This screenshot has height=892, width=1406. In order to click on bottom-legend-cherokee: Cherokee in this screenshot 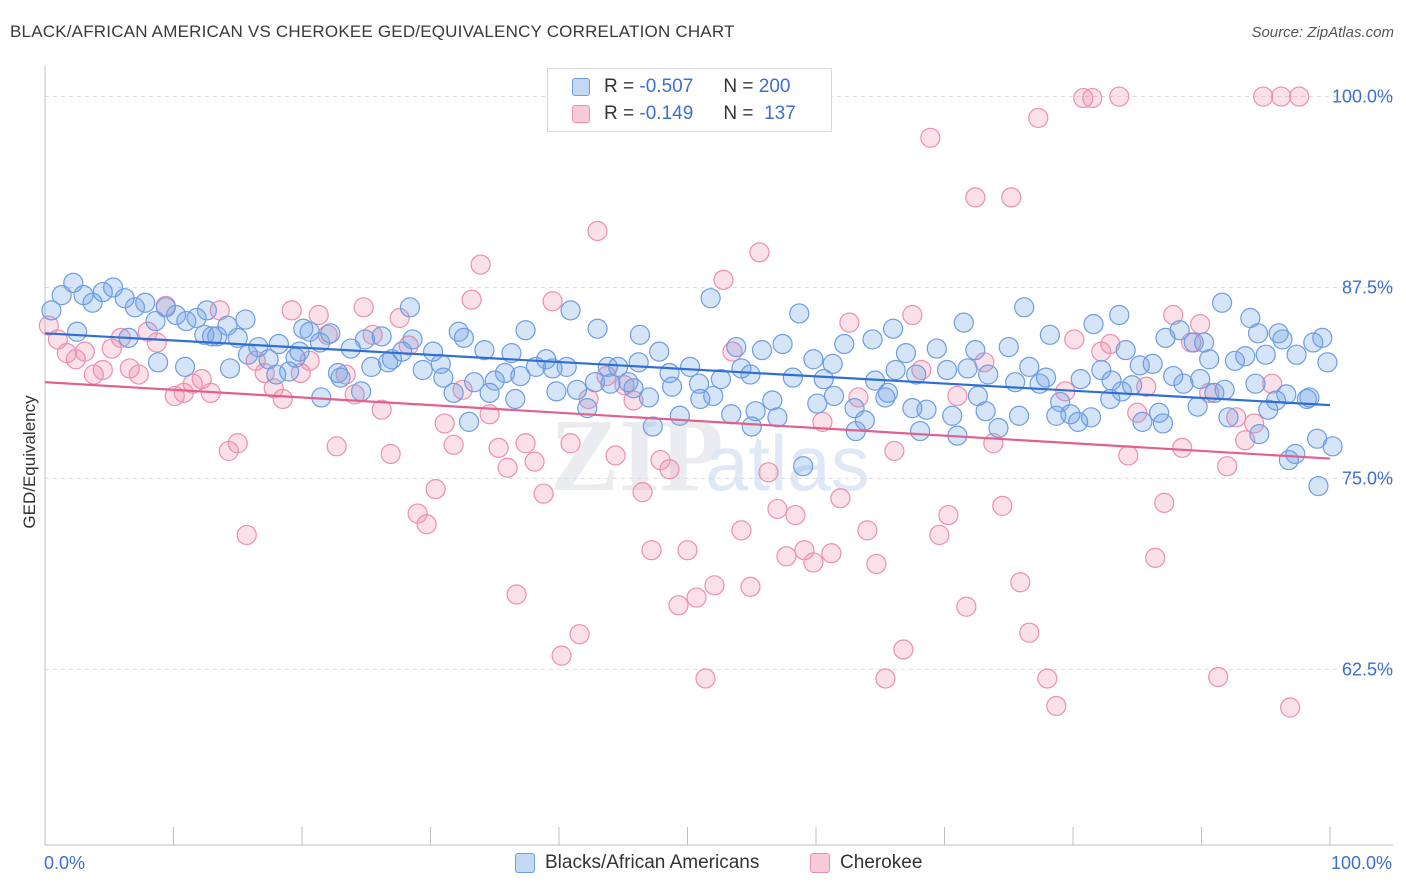, I will do `click(866, 863)`.